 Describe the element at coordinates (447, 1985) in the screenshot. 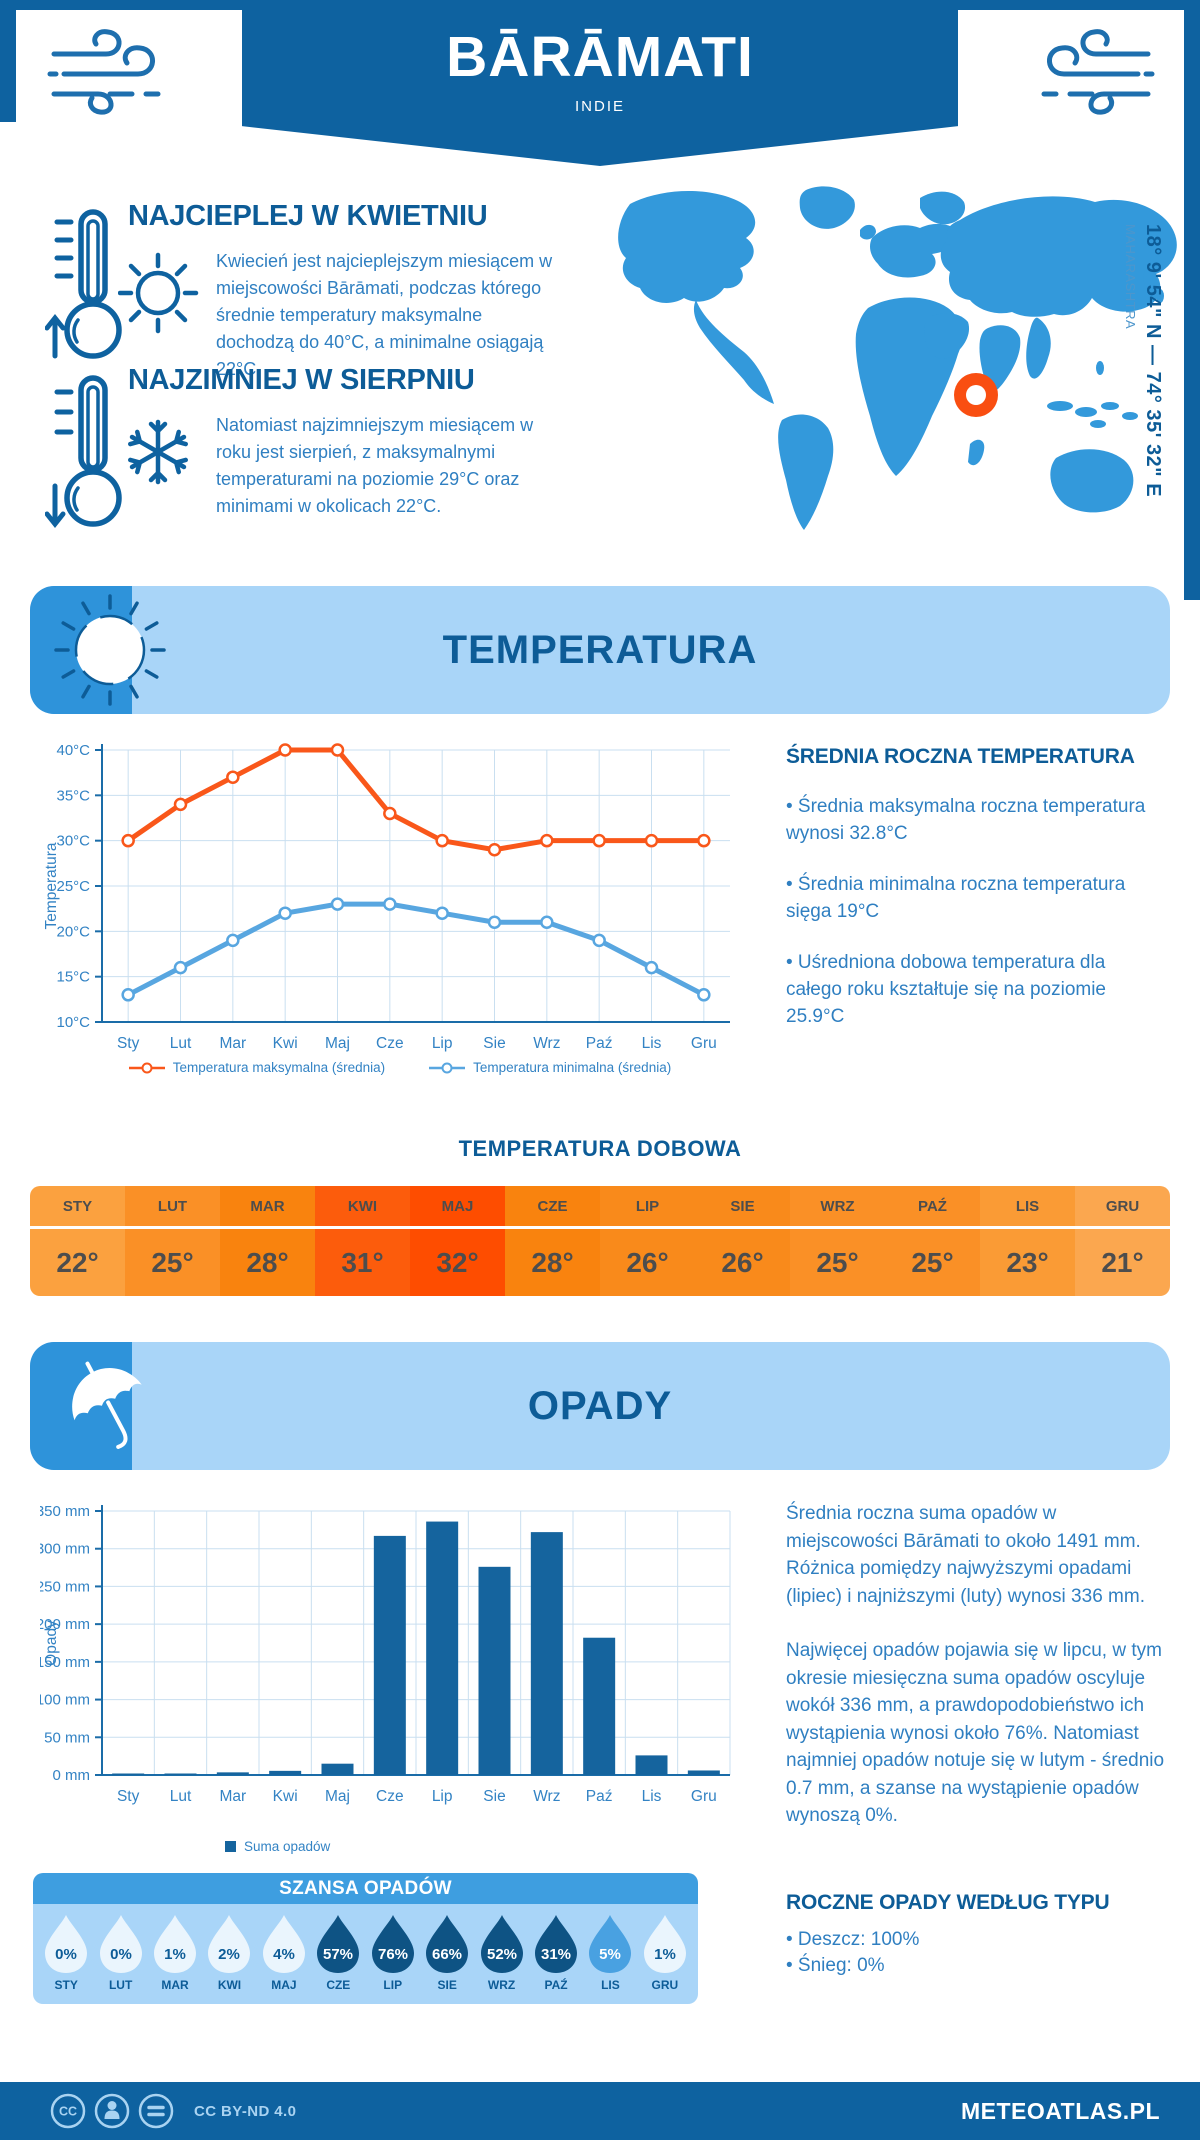

I see `rain-chance-month: SIE` at that location.